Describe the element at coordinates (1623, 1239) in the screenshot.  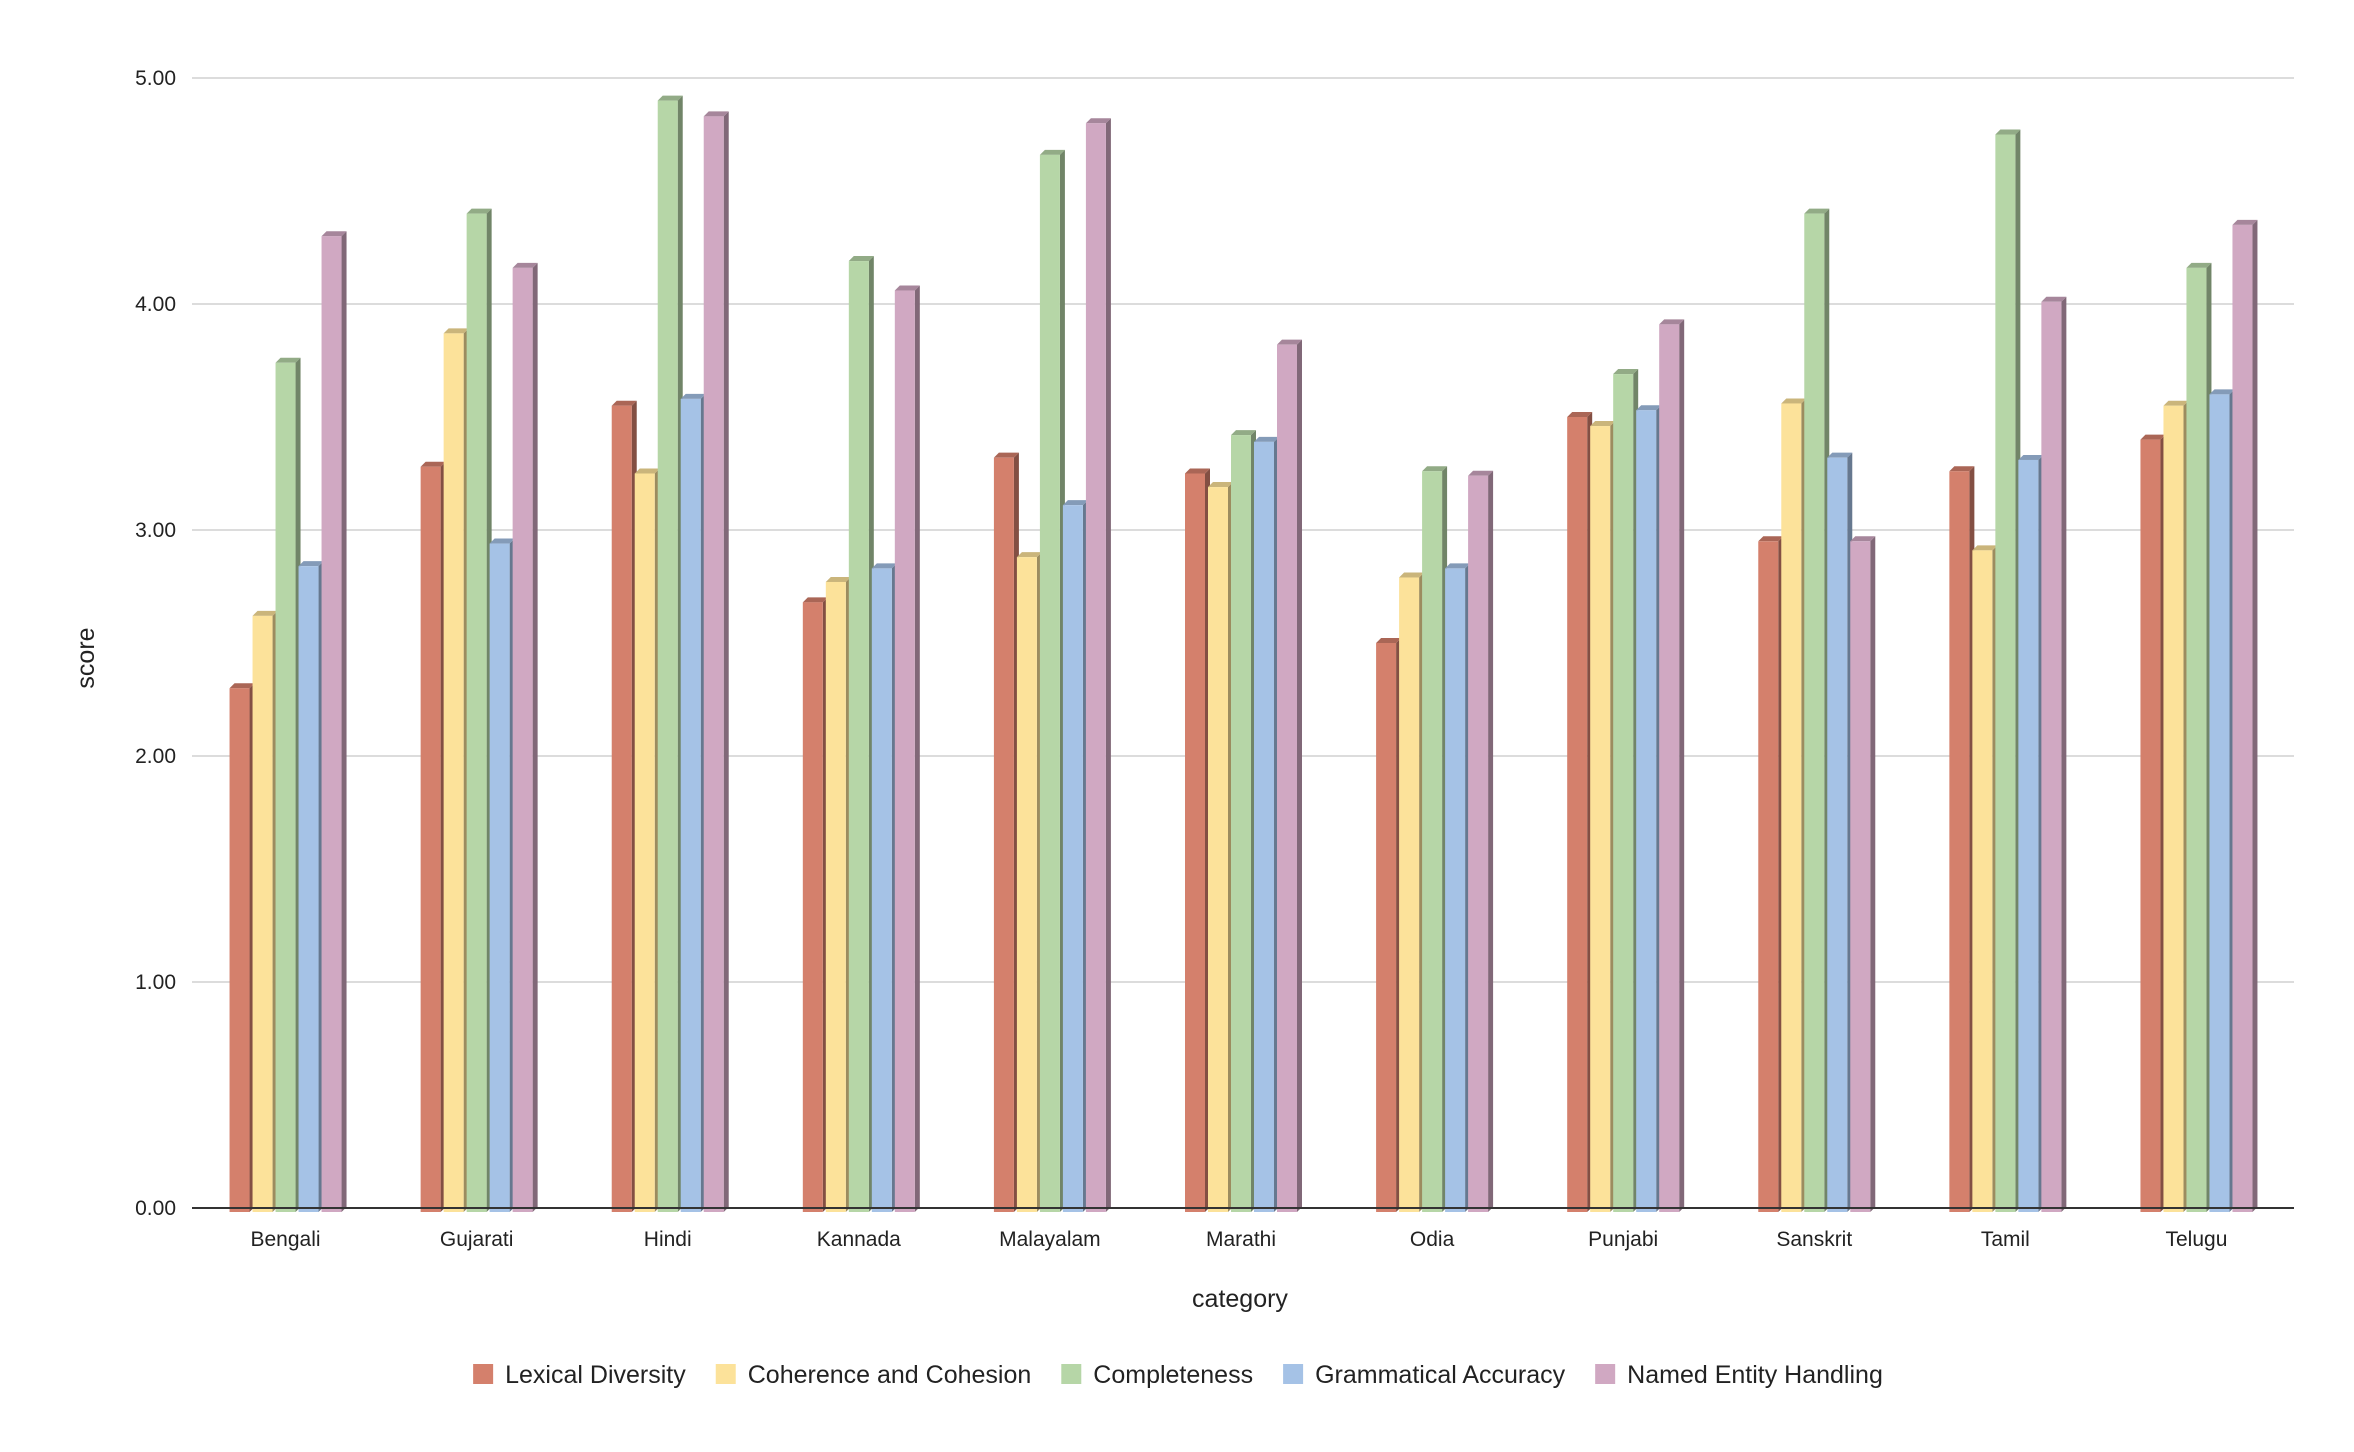
I see `x-tick-label: Punjabi` at that location.